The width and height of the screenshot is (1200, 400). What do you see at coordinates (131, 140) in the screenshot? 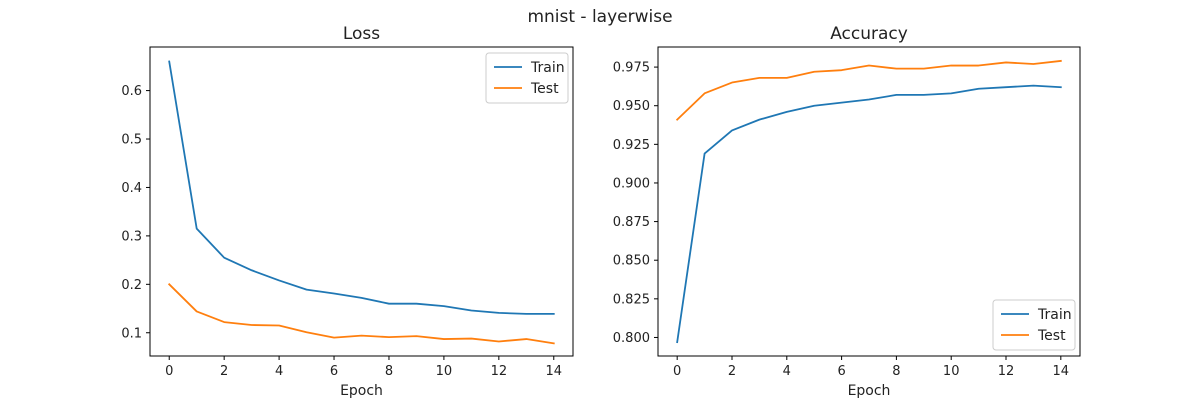
I see `loss-ytick-label: 0.5` at bounding box center [131, 140].